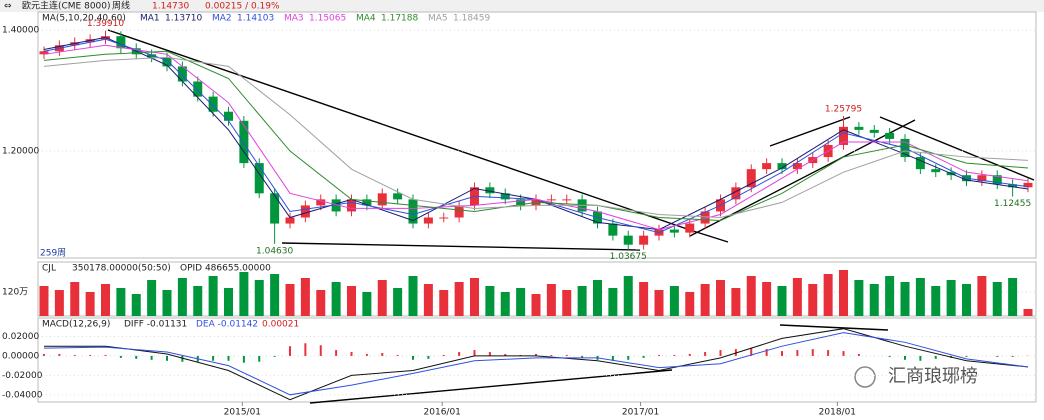  What do you see at coordinates (865, 377) in the screenshot?
I see `watermark-icon` at bounding box center [865, 377].